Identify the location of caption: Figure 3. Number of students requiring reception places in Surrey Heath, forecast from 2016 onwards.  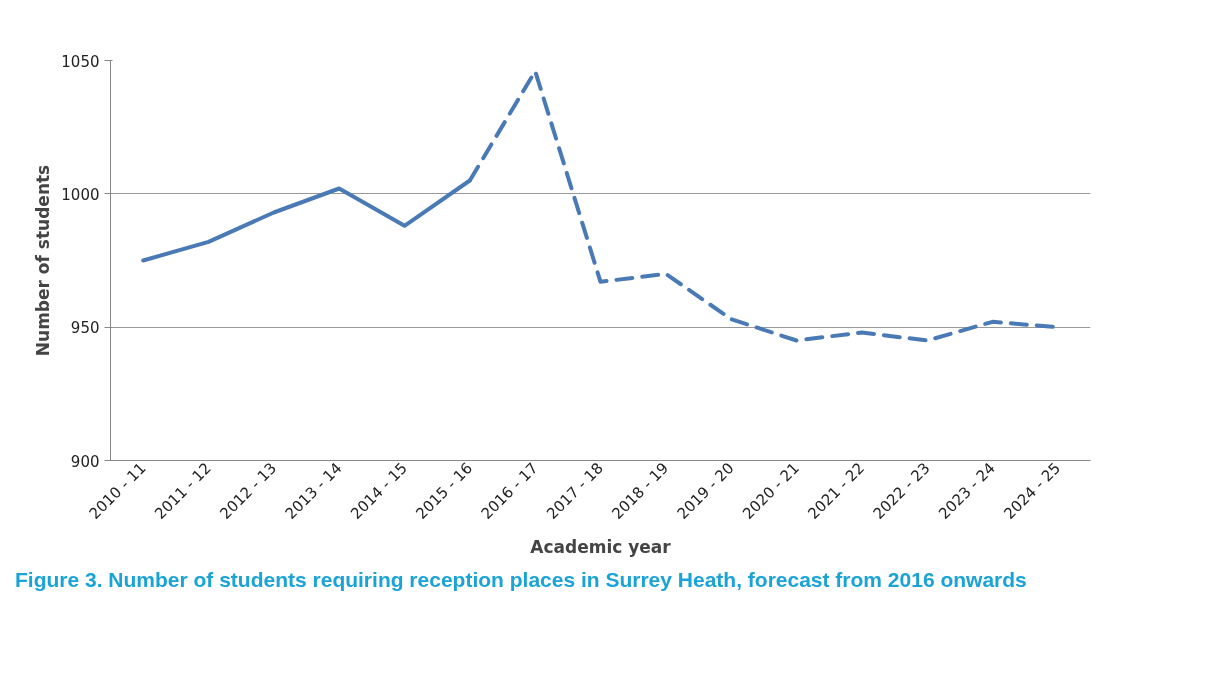
(521, 580).